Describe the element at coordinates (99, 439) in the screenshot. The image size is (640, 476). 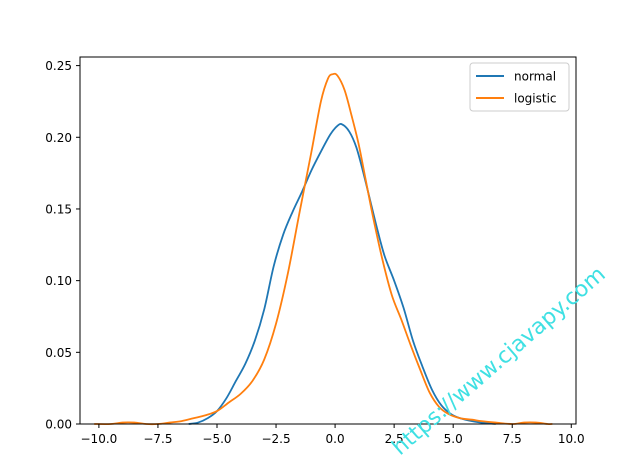
I see `x-tick-label: −10.0` at that location.